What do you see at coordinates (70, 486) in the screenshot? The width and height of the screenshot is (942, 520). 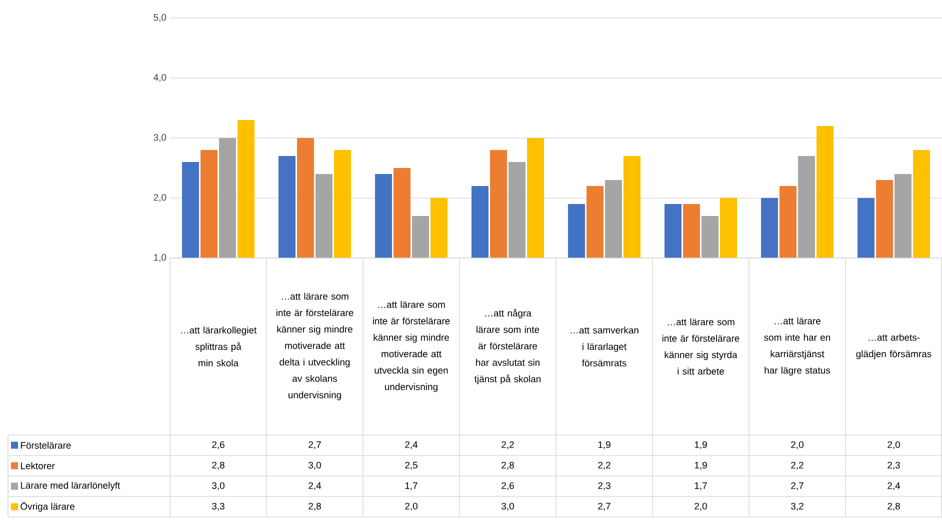 I see `legend-label: Lärare med lärarlönelyft` at bounding box center [70, 486].